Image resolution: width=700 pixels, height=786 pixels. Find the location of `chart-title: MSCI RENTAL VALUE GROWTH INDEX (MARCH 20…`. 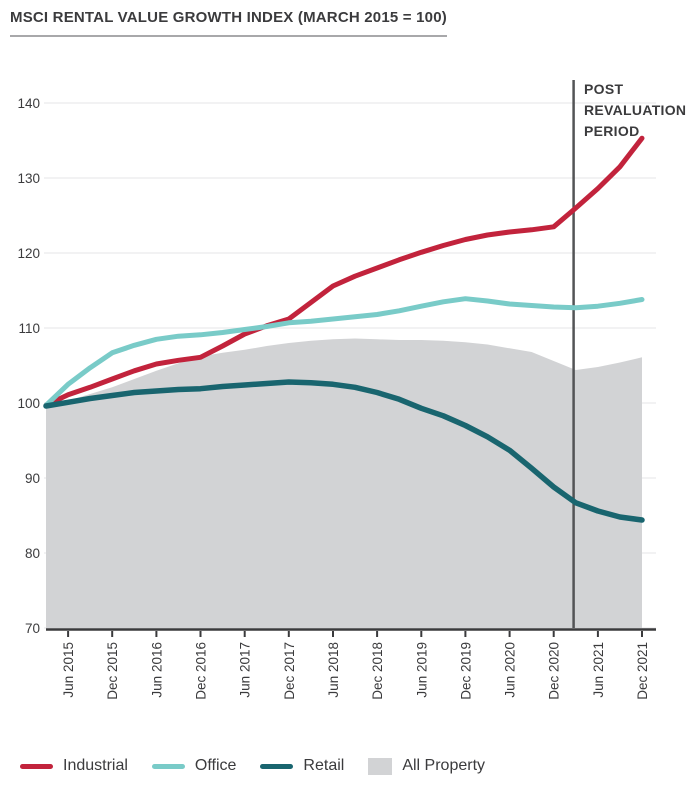

chart-title: MSCI RENTAL VALUE GROWTH INDEX (MARCH 20… is located at coordinates (228, 23).